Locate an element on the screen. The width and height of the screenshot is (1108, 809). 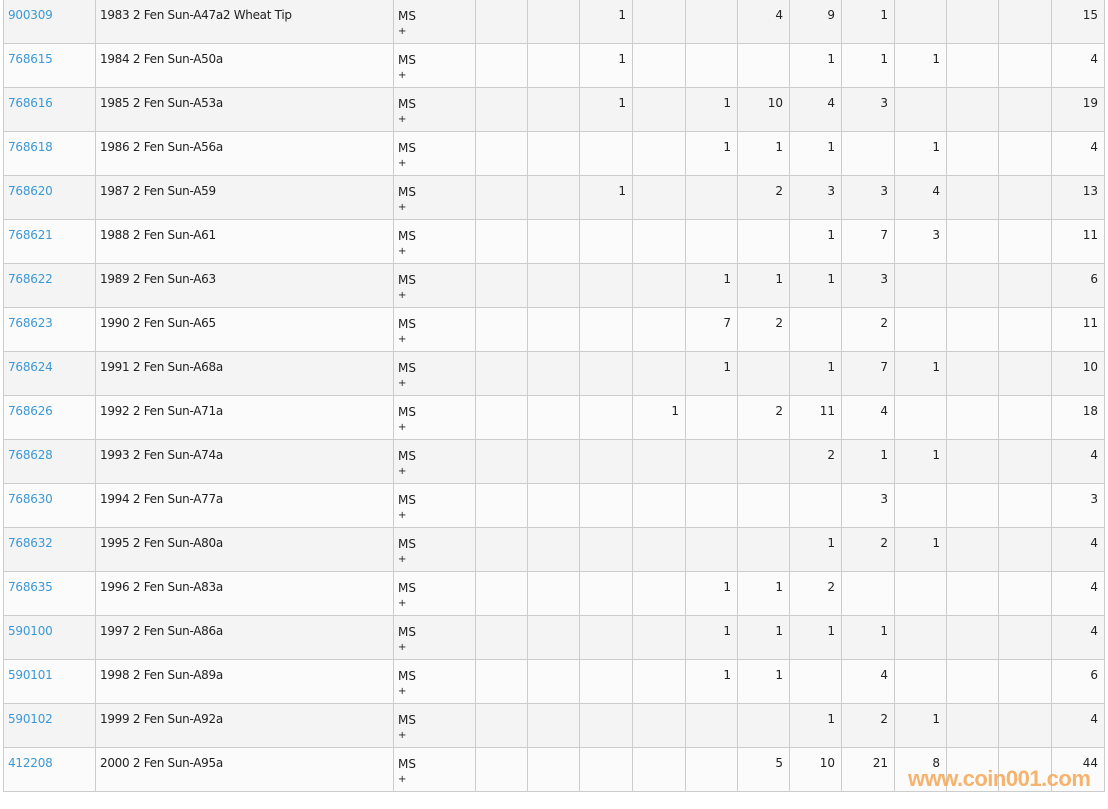
coin-description: 1984 2 Fen Sun-A50a is located at coordinates (244, 65).